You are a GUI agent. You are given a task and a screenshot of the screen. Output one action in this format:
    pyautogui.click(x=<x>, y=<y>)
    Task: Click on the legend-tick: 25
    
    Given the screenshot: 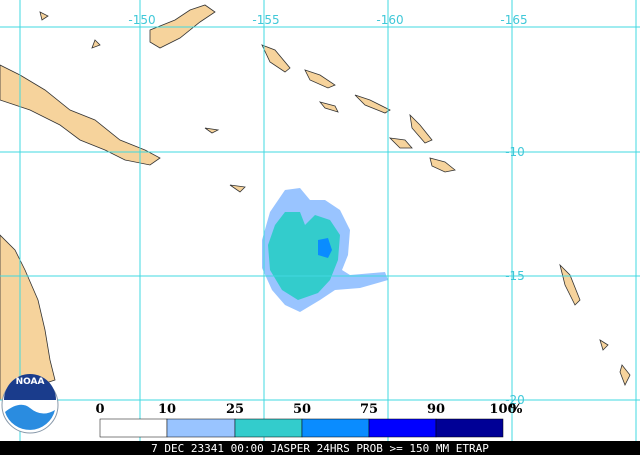 What is the action you would take?
    pyautogui.click(x=235, y=409)
    